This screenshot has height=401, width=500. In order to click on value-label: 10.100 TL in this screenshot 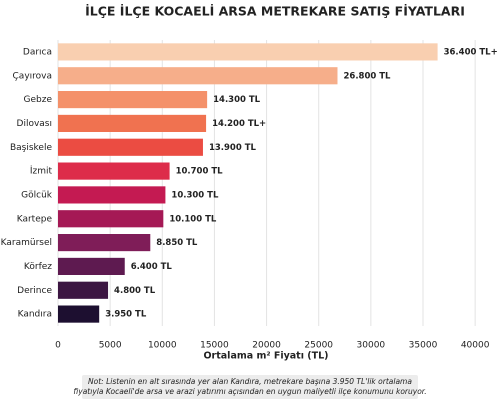, I will do `click(193, 219)`.